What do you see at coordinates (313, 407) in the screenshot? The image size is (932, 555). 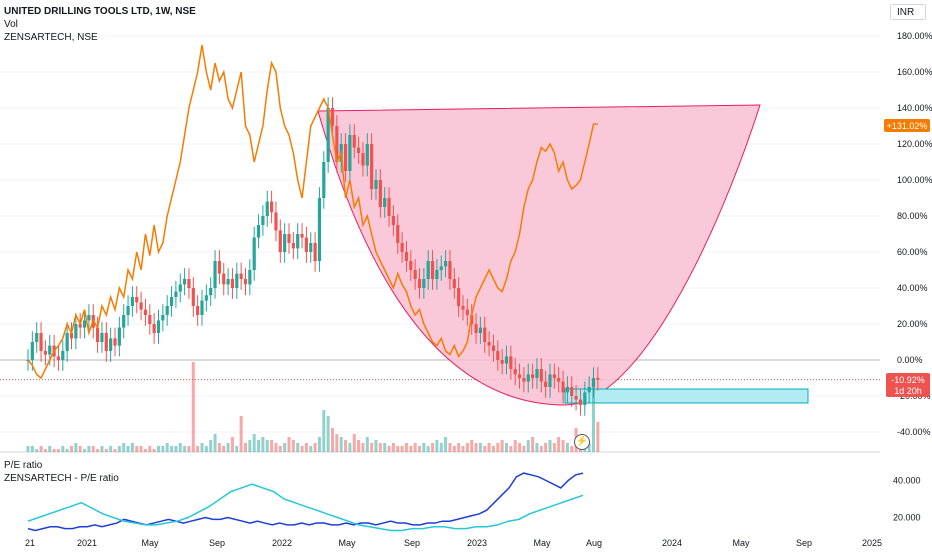 I see `volume-bars` at bounding box center [313, 407].